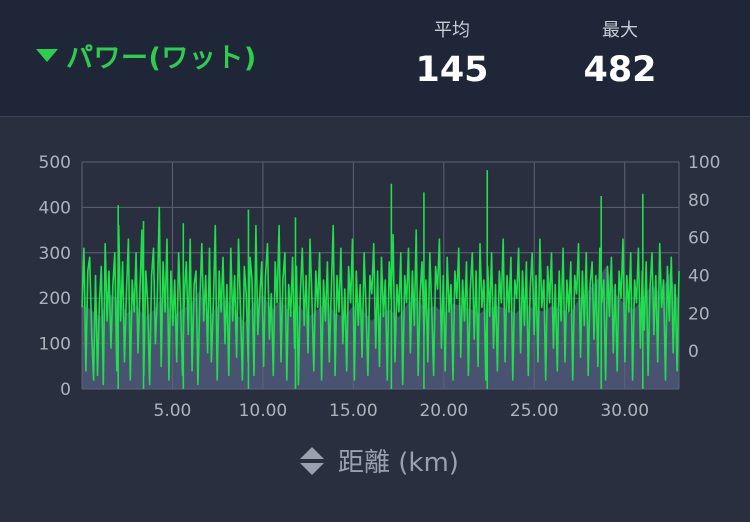 The height and width of the screenshot is (522, 750). What do you see at coordinates (173, 409) in the screenshot?
I see `x-tick-label: 5.00` at bounding box center [173, 409].